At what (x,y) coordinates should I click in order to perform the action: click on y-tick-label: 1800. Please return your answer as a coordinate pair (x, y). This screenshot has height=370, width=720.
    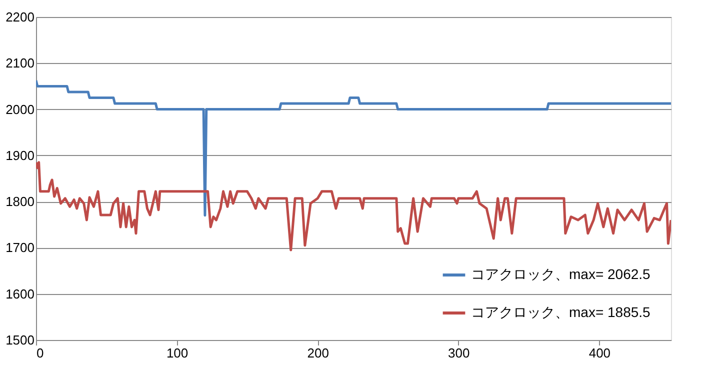
    Looking at the image, I should click on (20, 202).